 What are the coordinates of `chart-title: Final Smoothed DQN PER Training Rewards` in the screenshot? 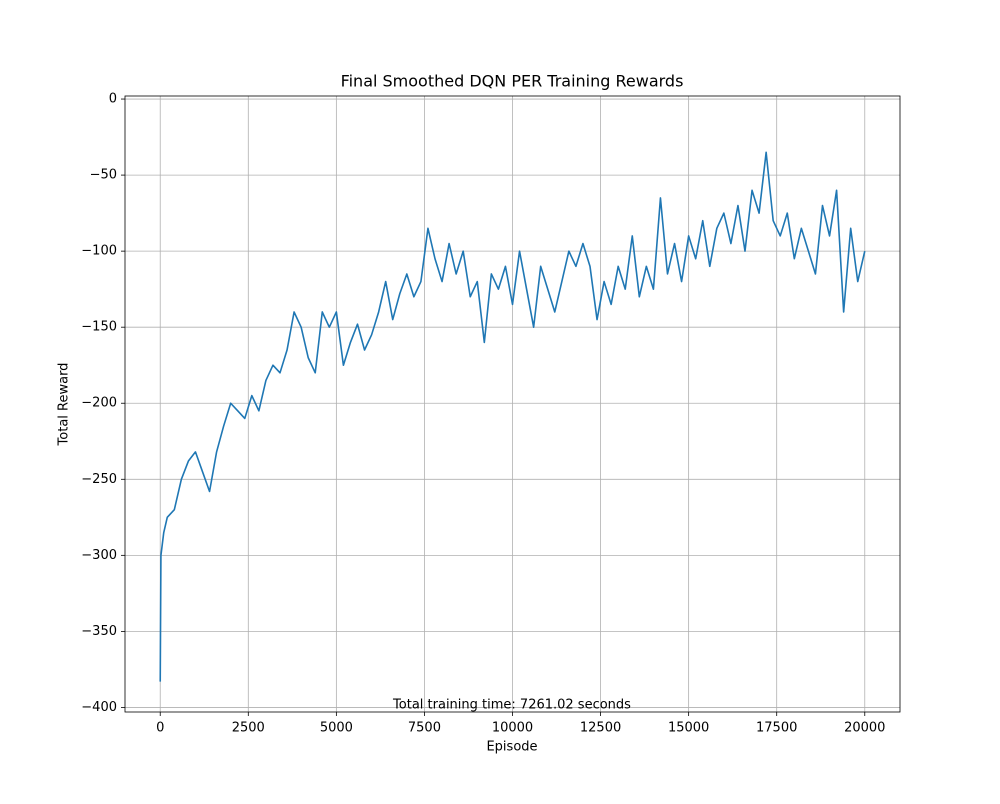 It's located at (512, 81).